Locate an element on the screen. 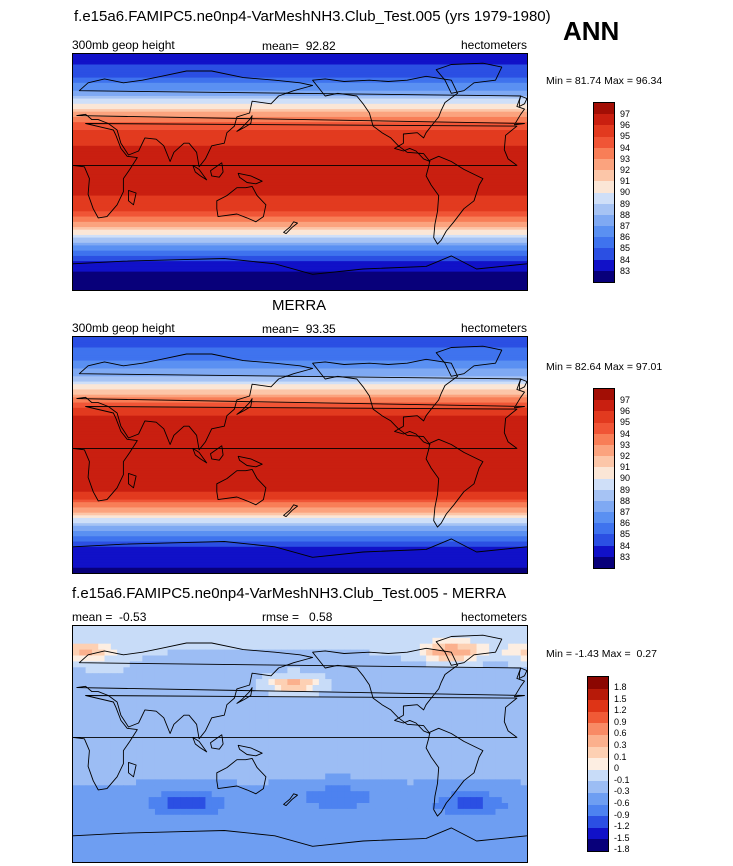  colorbar-swatches is located at coordinates (598, 764).